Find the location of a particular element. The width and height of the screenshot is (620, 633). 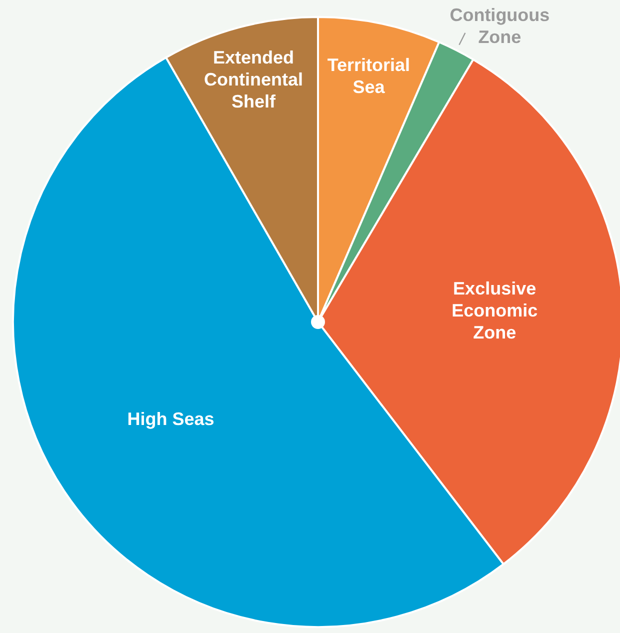

slice-label: Extended Continental Shelf is located at coordinates (254, 79).